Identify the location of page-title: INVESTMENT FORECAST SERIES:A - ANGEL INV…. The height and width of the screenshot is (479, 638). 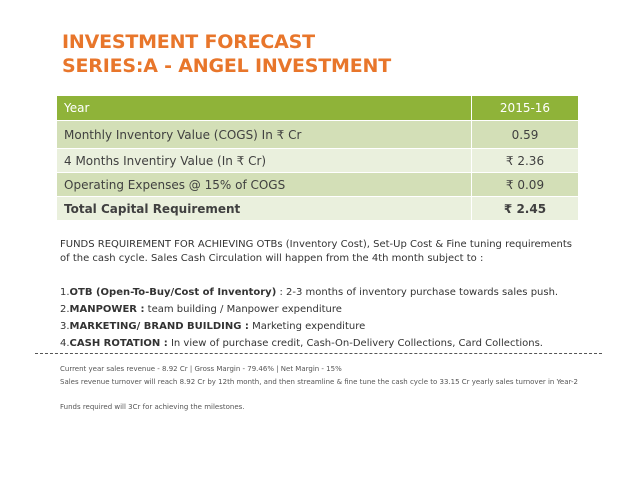
(226, 54).